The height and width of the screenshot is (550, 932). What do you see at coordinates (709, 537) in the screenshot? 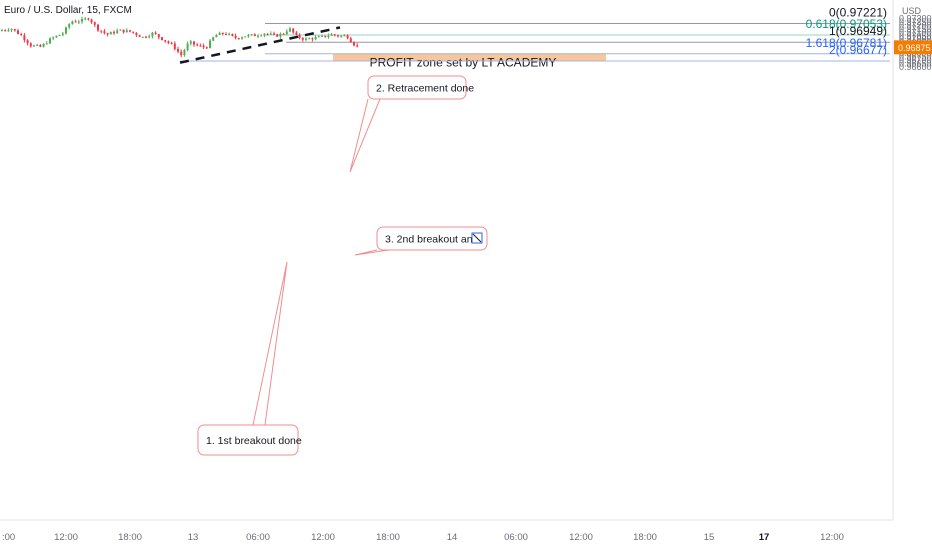
I see `x-tick-label: 15` at bounding box center [709, 537].